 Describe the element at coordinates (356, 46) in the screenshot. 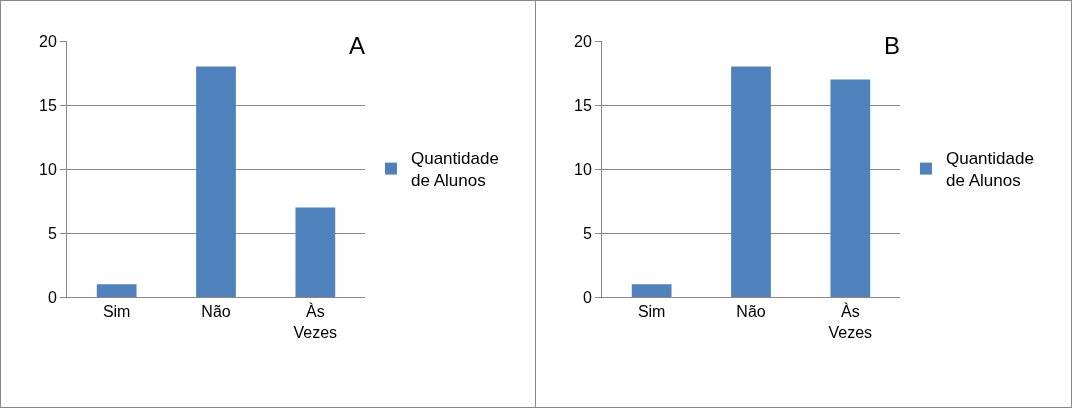

I see `chart-title: A` at that location.